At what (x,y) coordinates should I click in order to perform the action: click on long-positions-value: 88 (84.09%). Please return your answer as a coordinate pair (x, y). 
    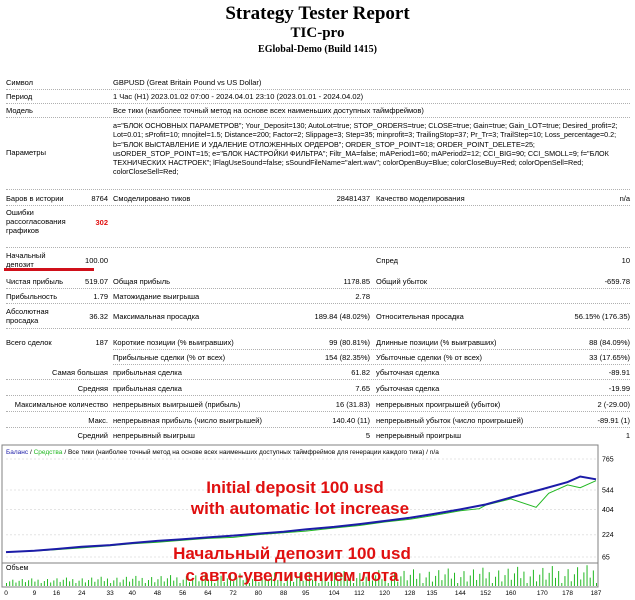
    Looking at the image, I should click on (609, 342).